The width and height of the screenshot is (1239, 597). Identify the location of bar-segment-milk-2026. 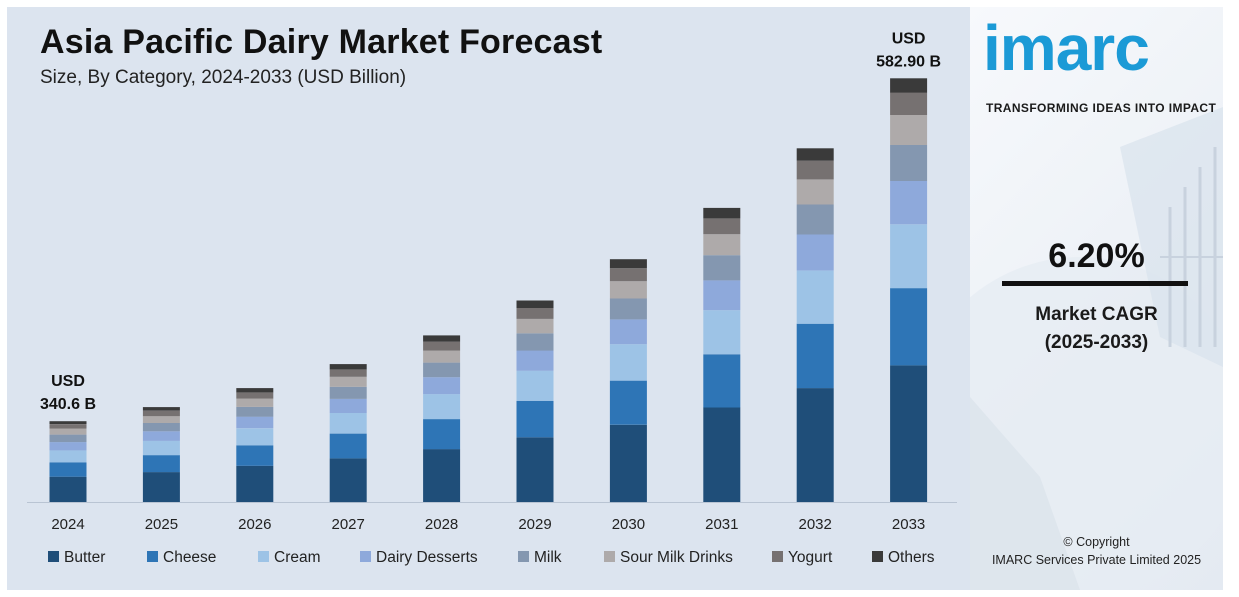
(255, 411).